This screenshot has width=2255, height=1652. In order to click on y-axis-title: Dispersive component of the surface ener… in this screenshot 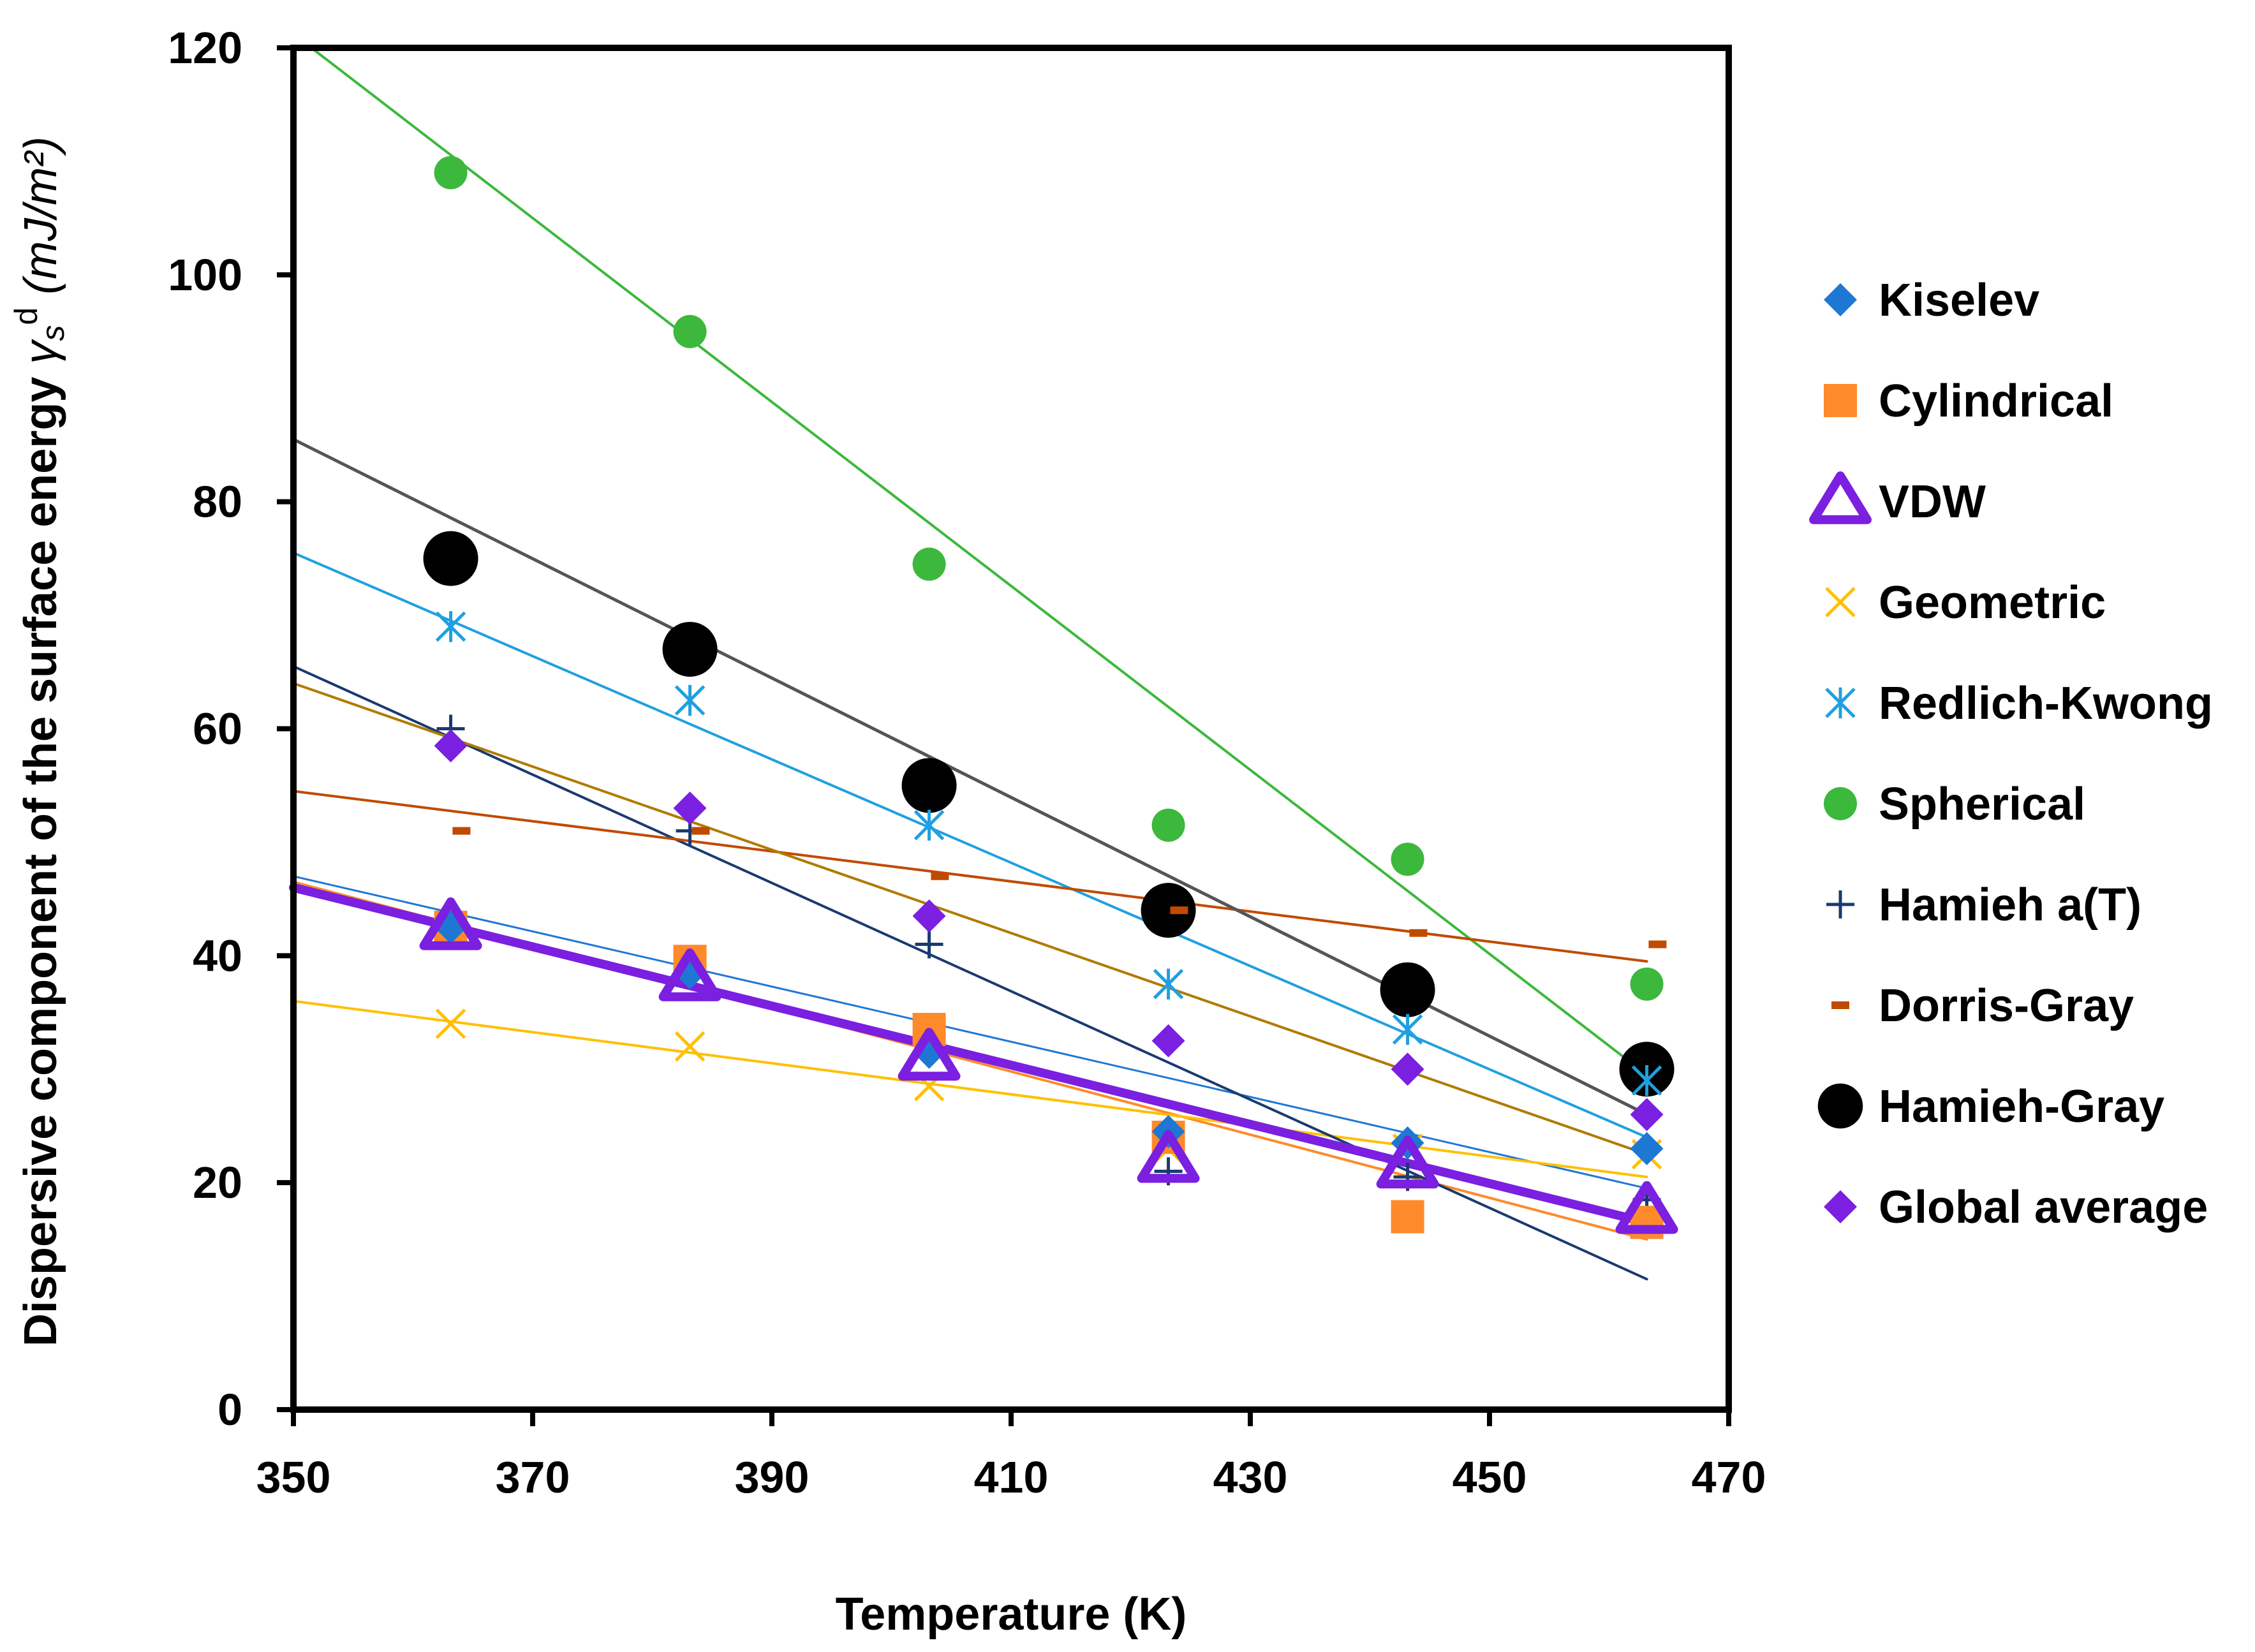, I will do `click(39, 741)`.